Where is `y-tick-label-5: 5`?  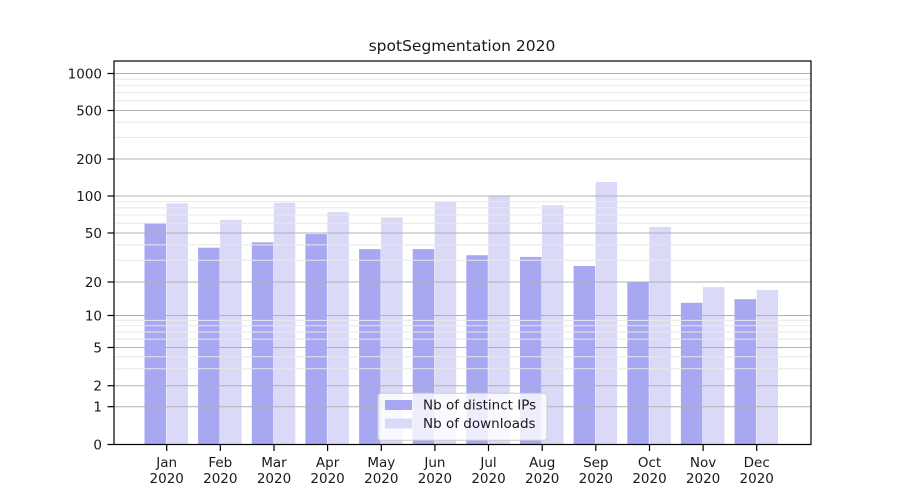
y-tick-label-5: 5 is located at coordinates (97, 348).